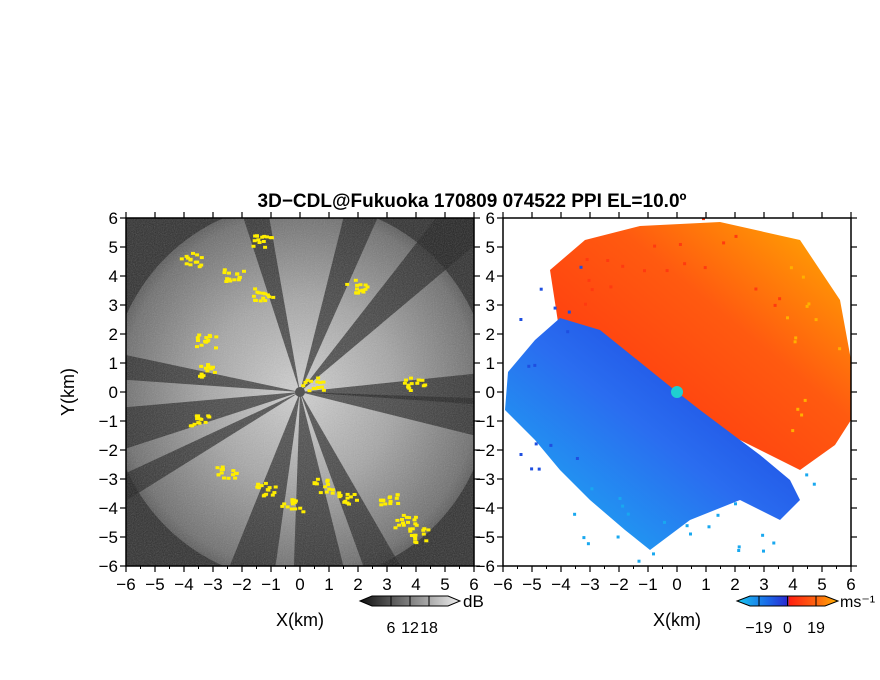  Describe the element at coordinates (386, 584) in the screenshot. I see `left-x-tick-label: 3` at that location.